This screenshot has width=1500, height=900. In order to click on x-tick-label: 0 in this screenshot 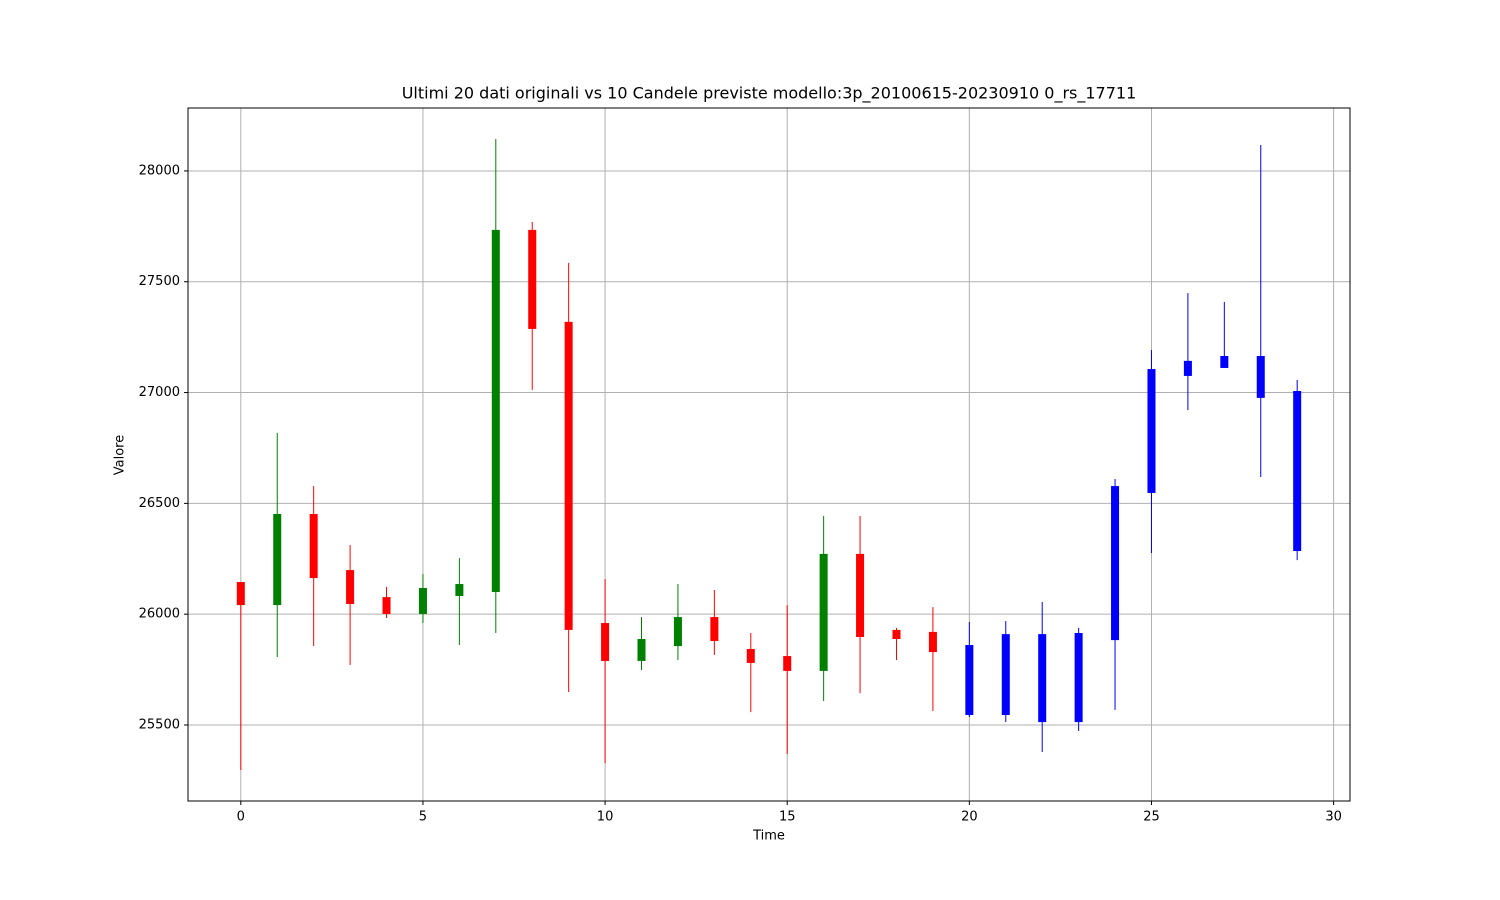, I will do `click(241, 817)`.